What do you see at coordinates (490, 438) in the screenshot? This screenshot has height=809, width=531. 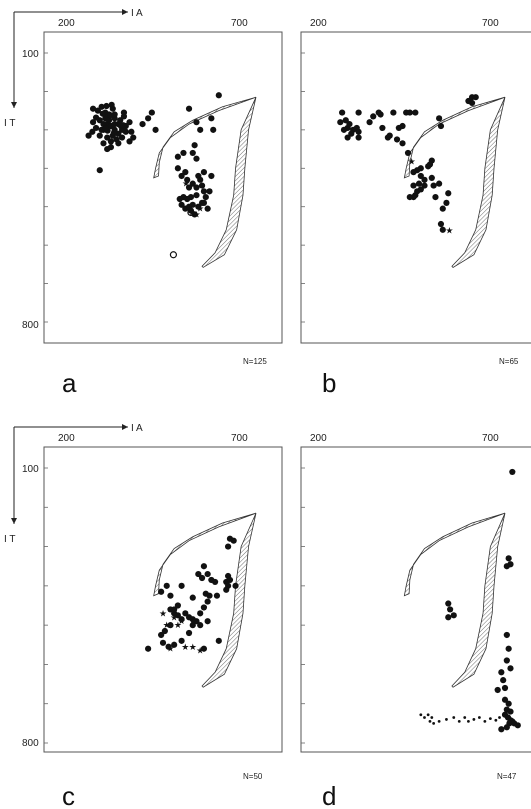 I see `x-tick-700: 700` at bounding box center [490, 438].